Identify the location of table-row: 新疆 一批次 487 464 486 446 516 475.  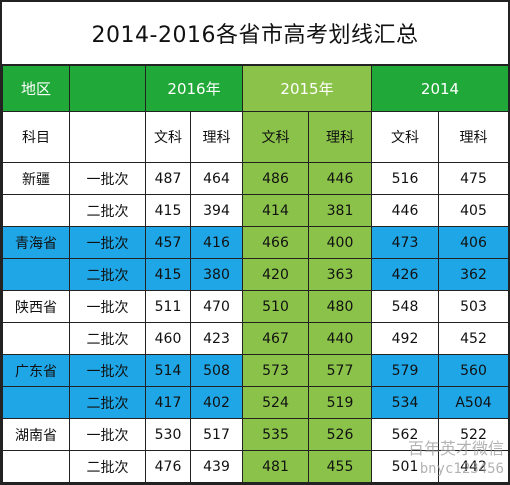
(255, 178).